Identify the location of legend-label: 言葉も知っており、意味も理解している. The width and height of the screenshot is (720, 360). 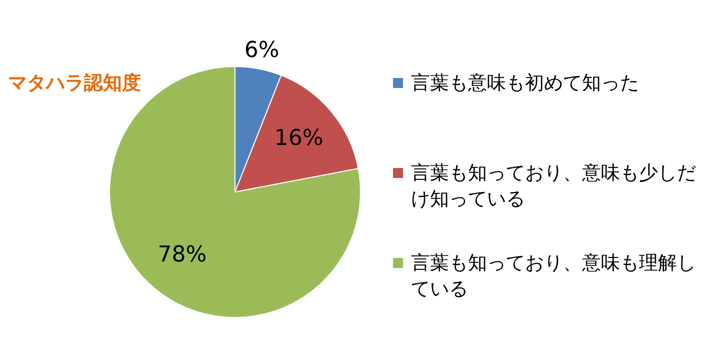
(554, 276).